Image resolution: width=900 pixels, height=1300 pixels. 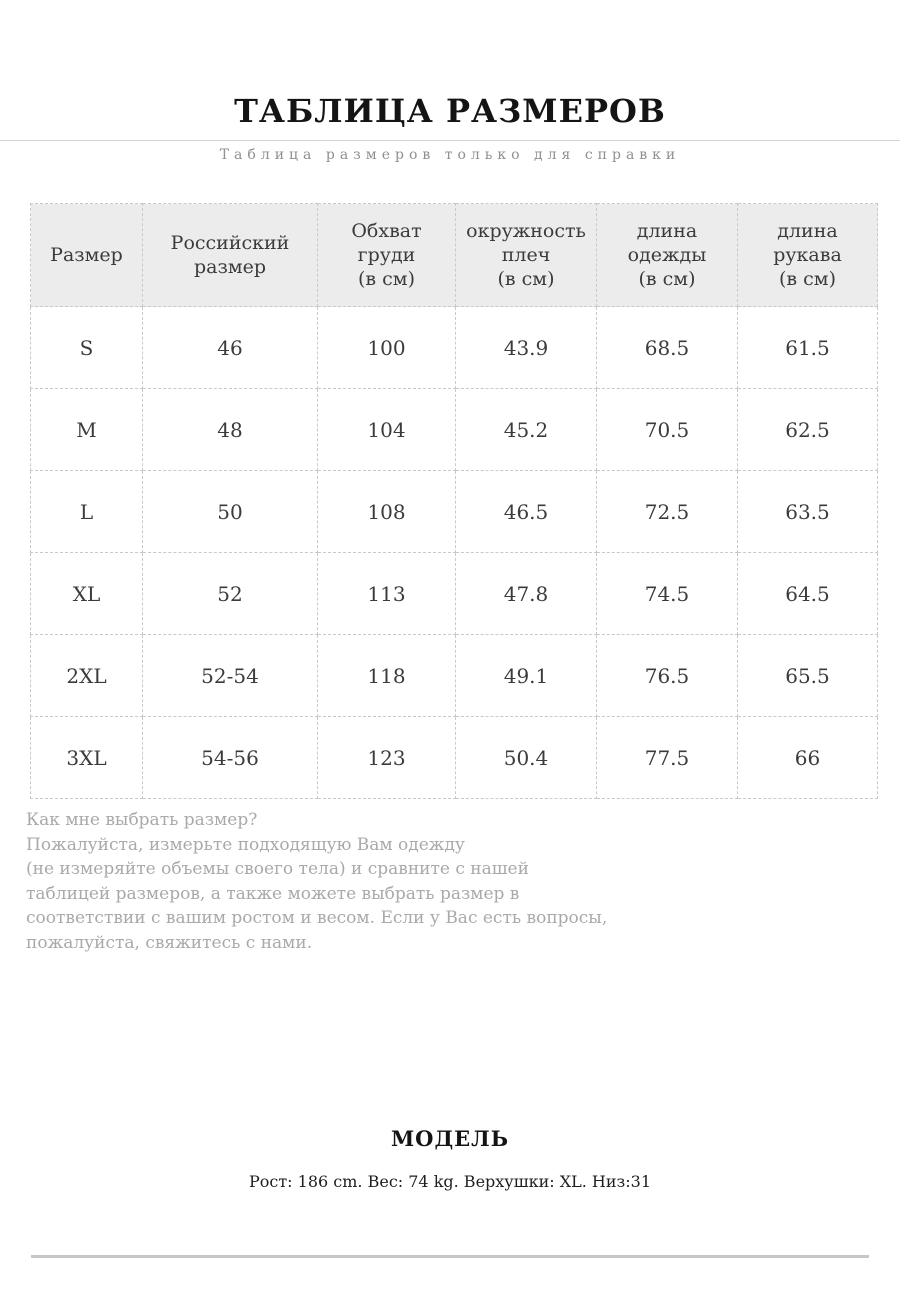 I want to click on column-header-shoulder: окружность плеч (в см), so click(x=526, y=255).